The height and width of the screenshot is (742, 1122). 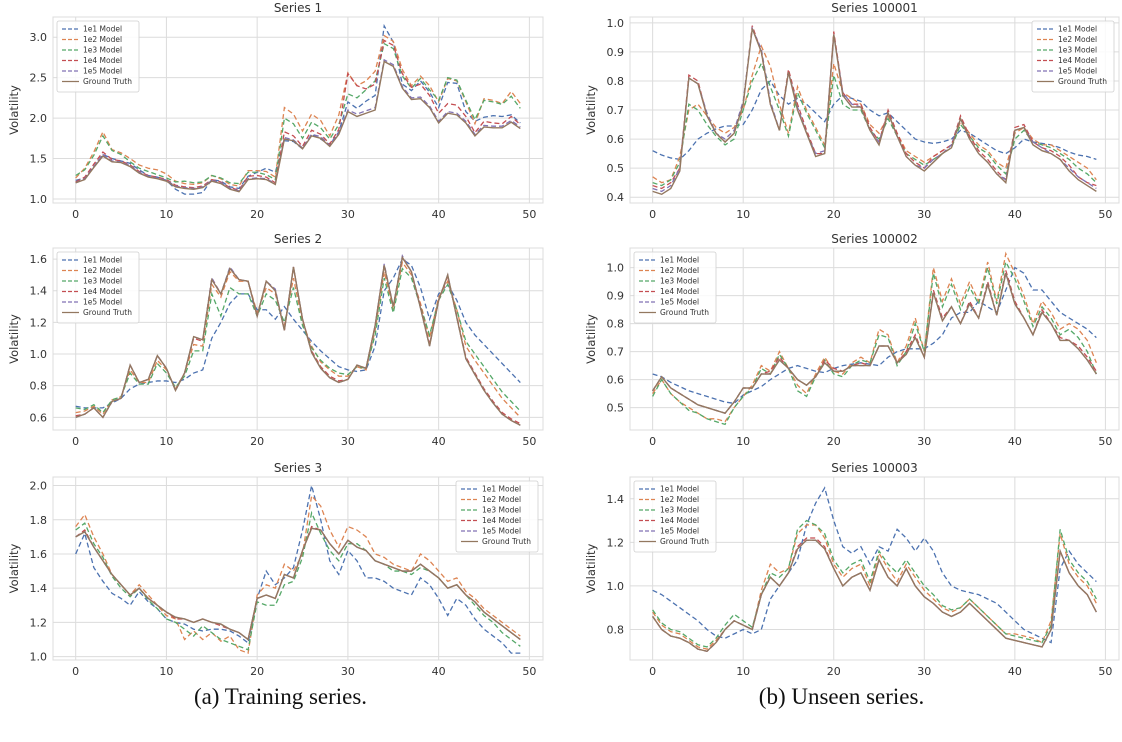 I want to click on chart-title: Series 2, so click(x=298, y=239).